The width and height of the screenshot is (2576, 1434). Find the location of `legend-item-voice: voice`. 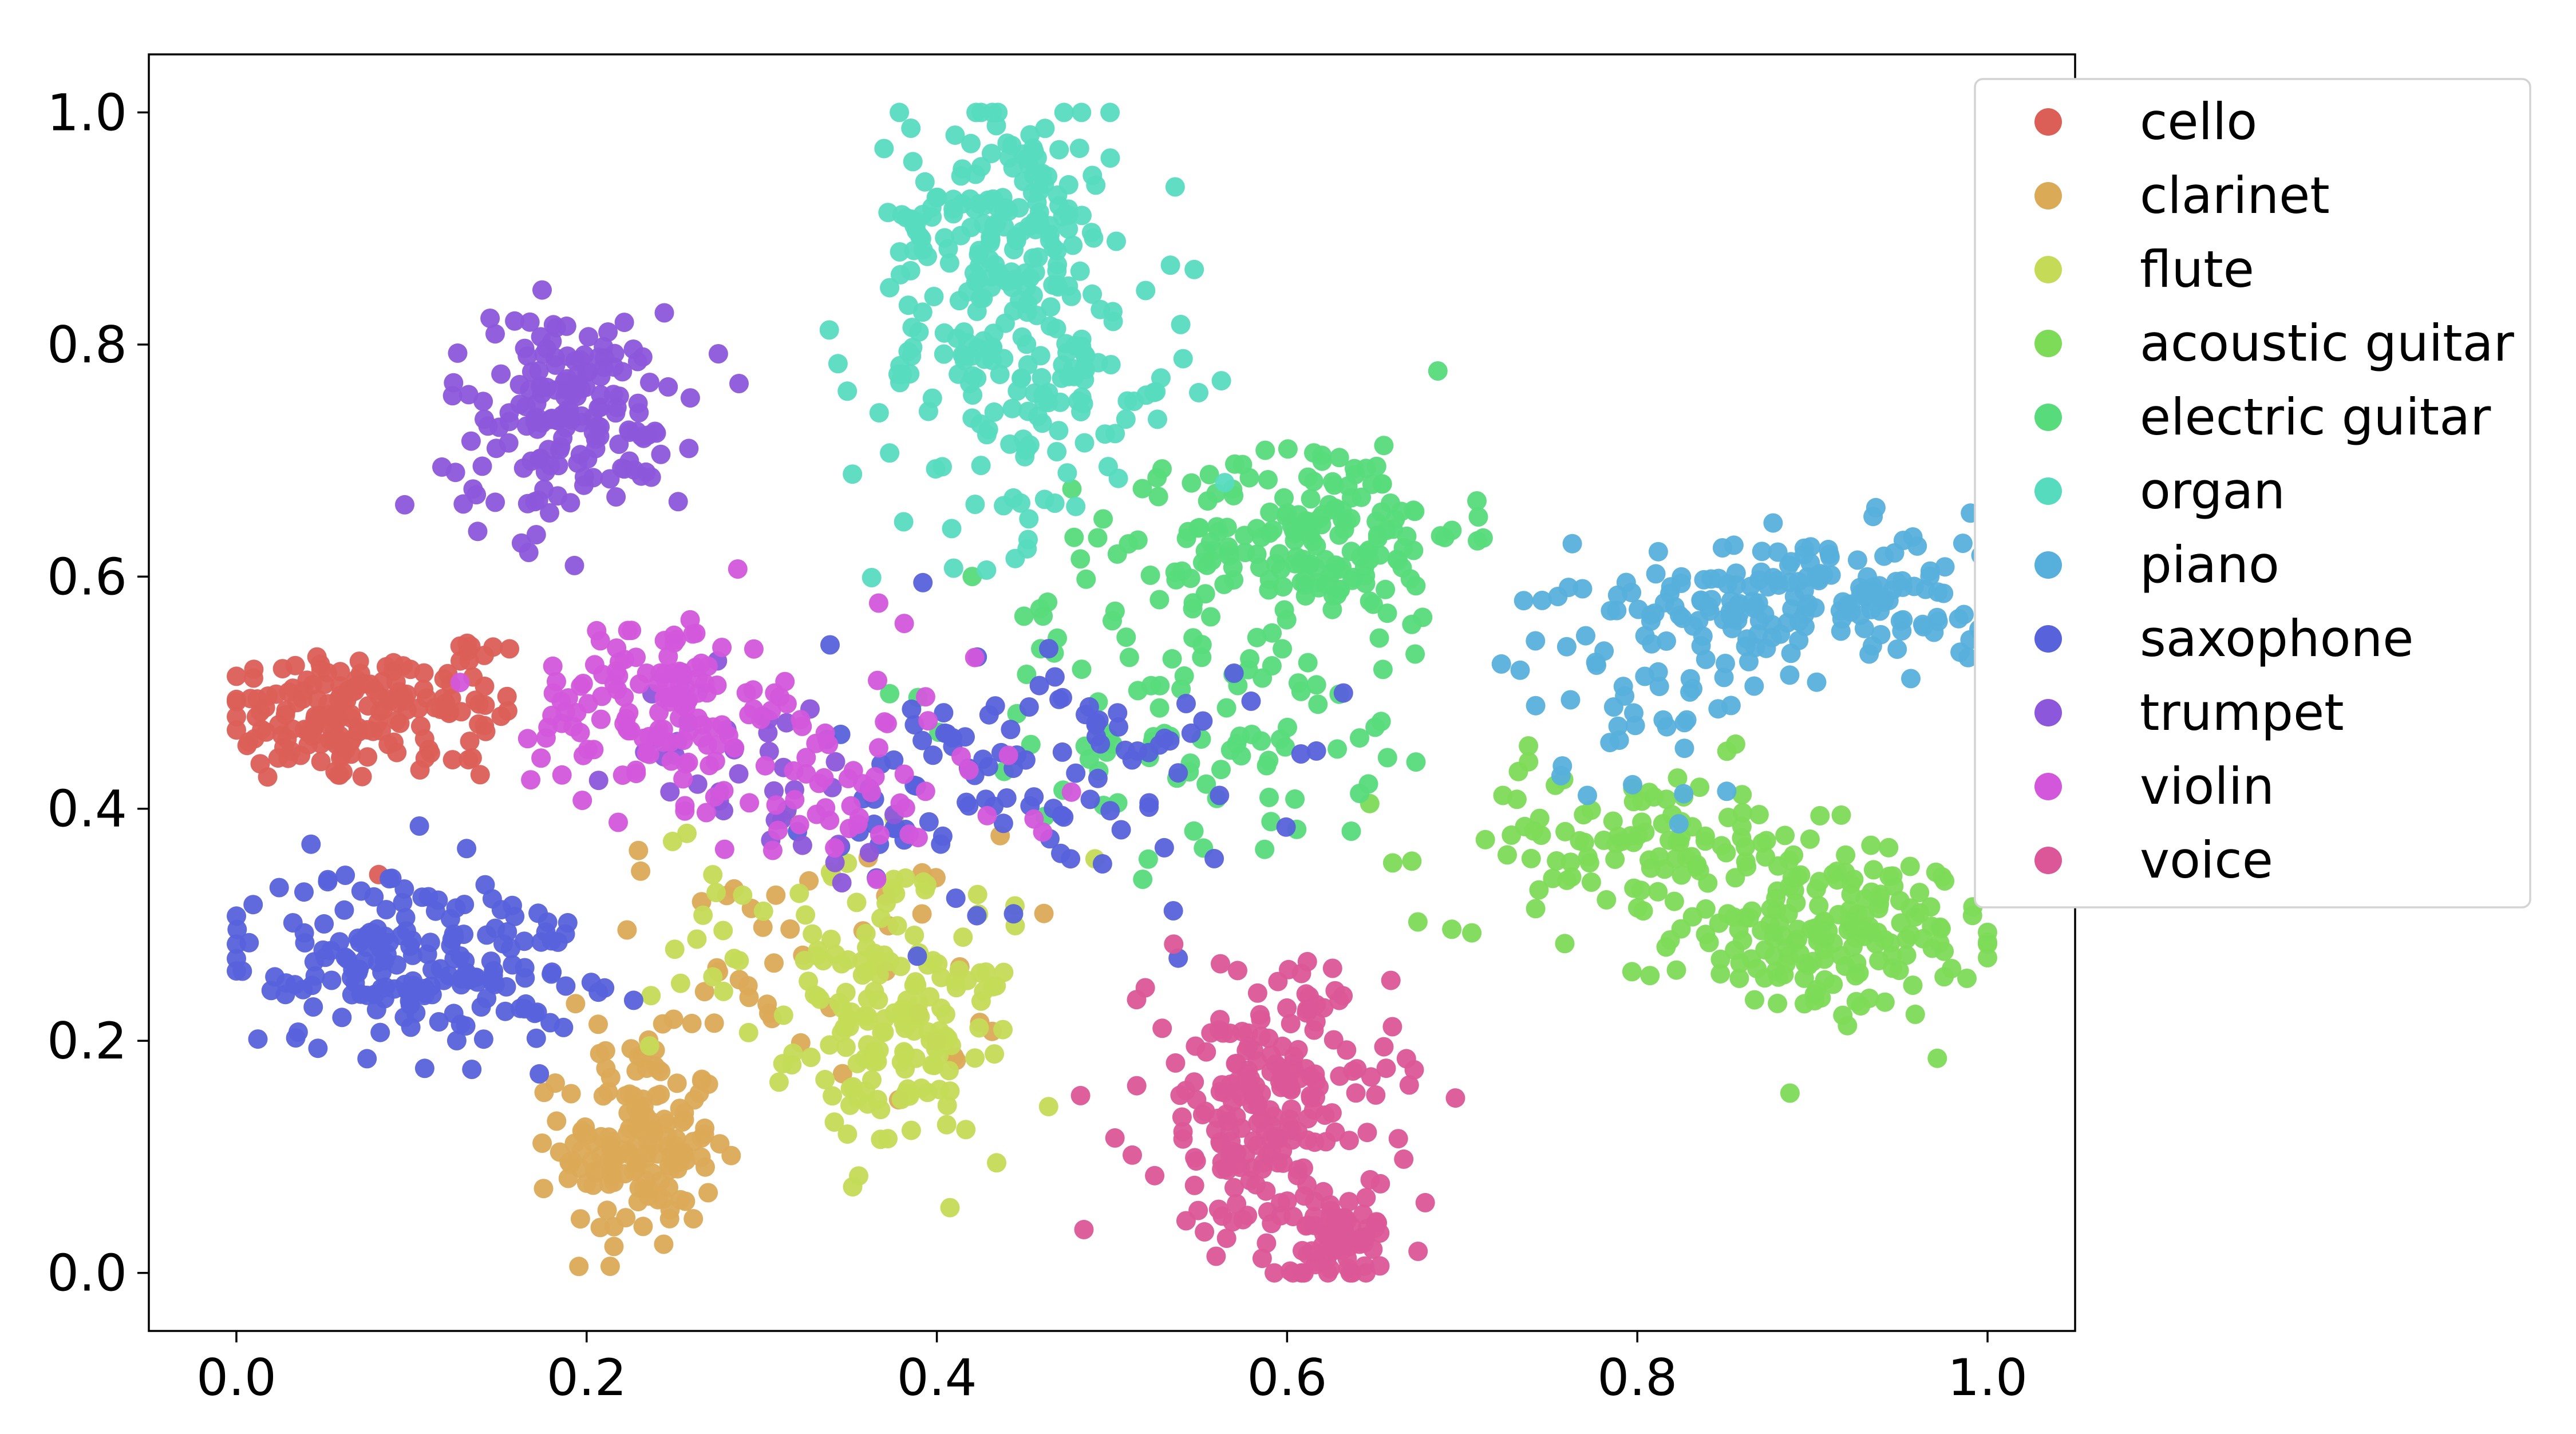

legend-item-voice: voice is located at coordinates (2153, 861).